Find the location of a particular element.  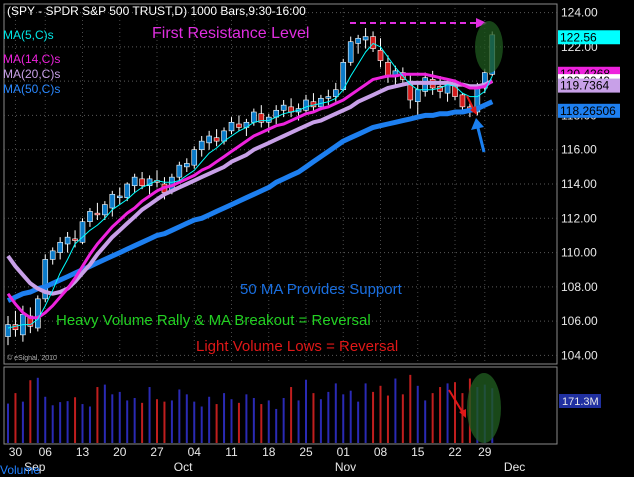

date-tick-label: 11 is located at coordinates (231, 452).